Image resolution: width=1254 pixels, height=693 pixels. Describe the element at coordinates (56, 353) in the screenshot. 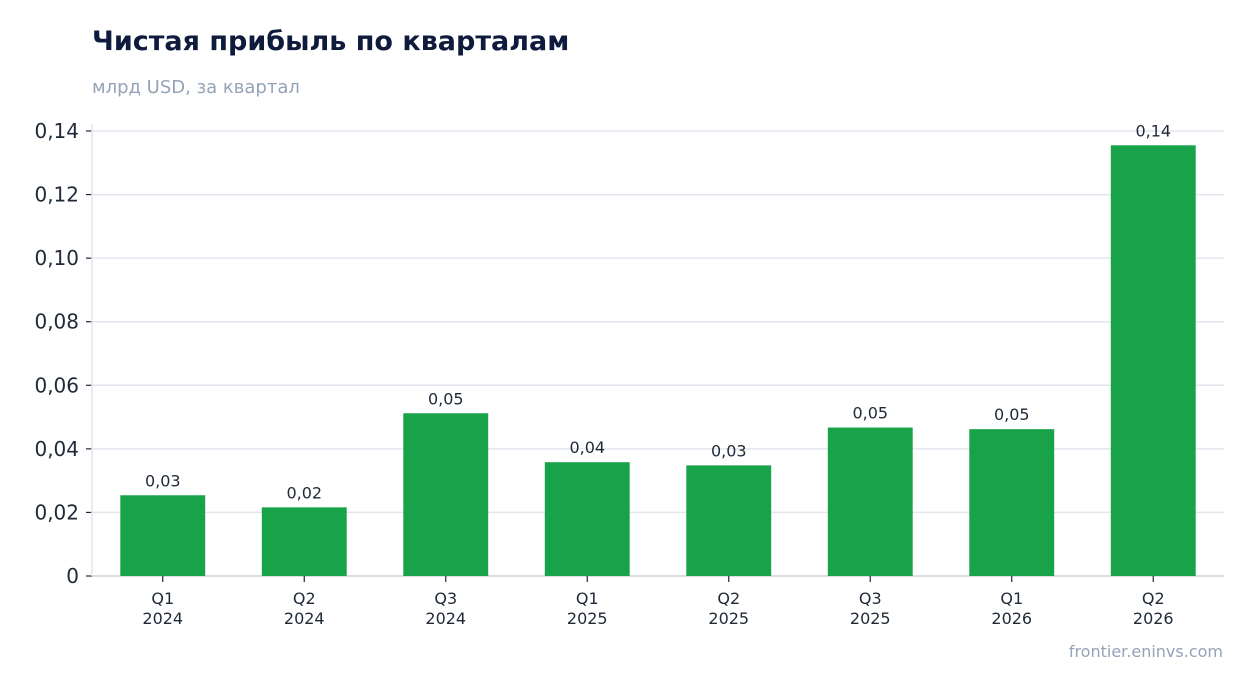

I see `y-tick-labels: 0 0,02 0,04 0,06 0,08 0,10 0,12 0,14` at that location.